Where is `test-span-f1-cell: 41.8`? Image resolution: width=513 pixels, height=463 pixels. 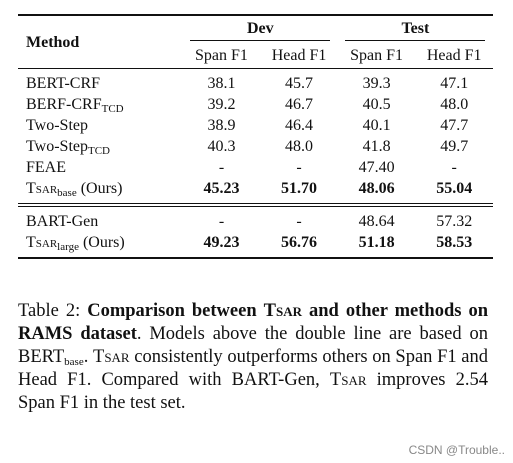
test-span-f1-cell: 41.8 is located at coordinates (376, 146).